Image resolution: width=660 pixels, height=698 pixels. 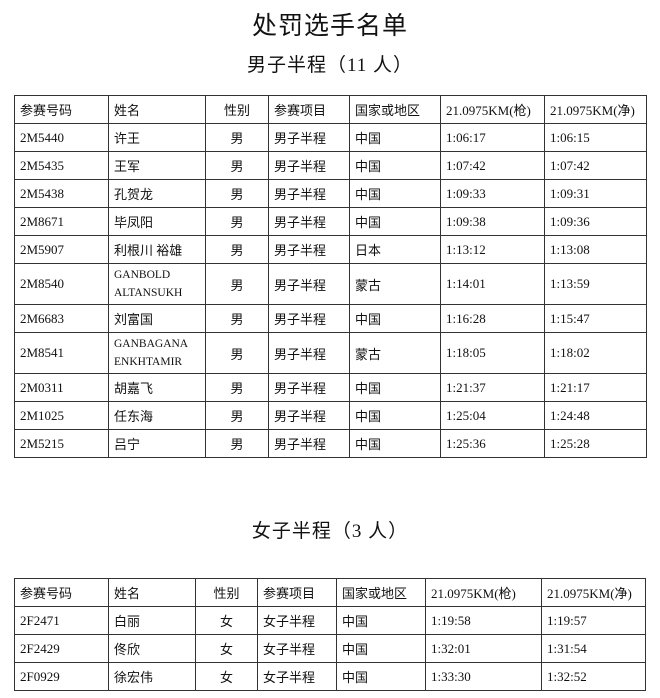 I want to click on table-cell: 佟欣, so click(x=152, y=648).